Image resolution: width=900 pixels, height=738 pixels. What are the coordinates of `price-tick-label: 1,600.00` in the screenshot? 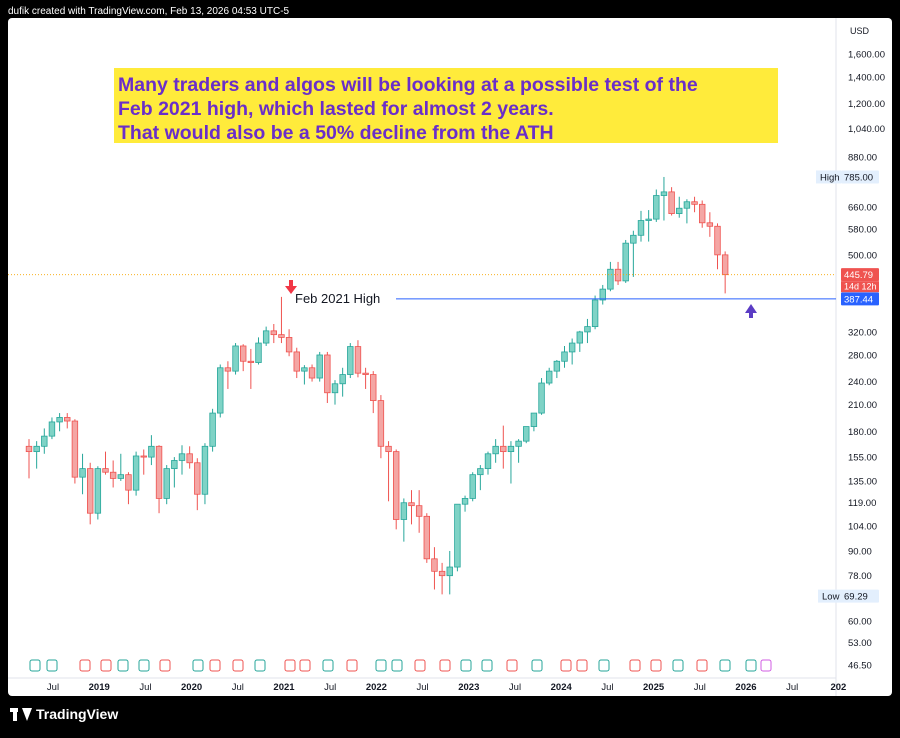 It's located at (866, 55).